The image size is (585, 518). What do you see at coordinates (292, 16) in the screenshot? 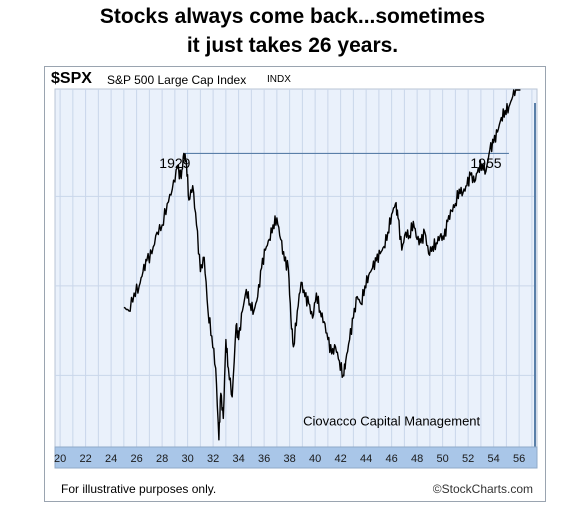
I see `headline-line-1: Stocks always come back...sometimes` at bounding box center [292, 16].